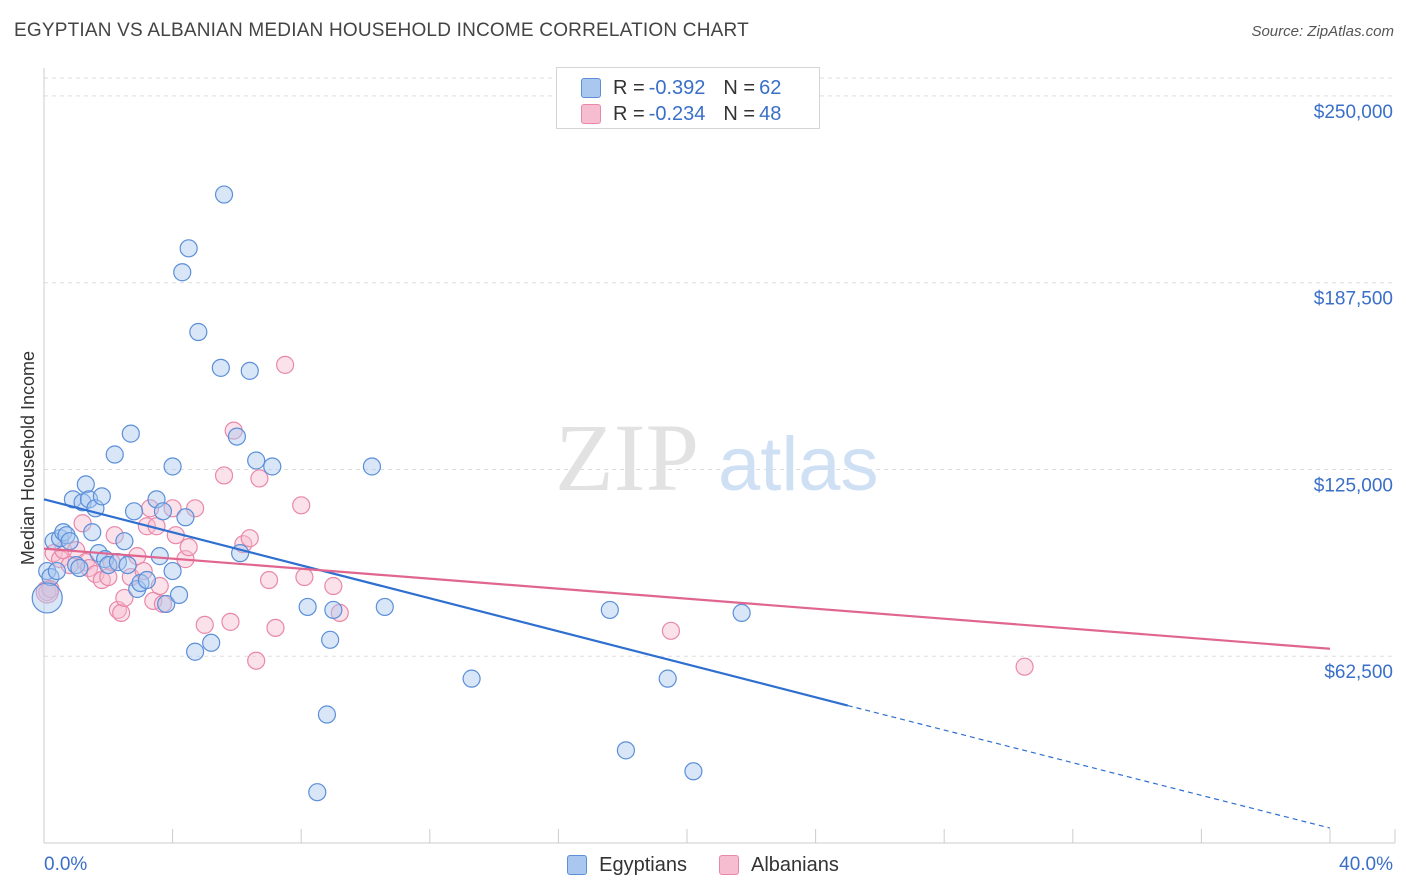 This screenshot has height=892, width=1406. I want to click on y-tick-label: $125,000, so click(1353, 485).